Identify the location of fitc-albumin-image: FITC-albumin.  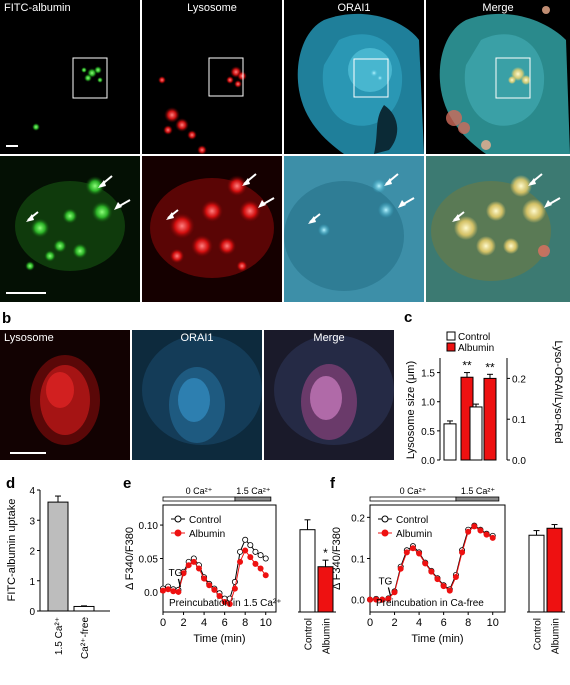
(70, 77).